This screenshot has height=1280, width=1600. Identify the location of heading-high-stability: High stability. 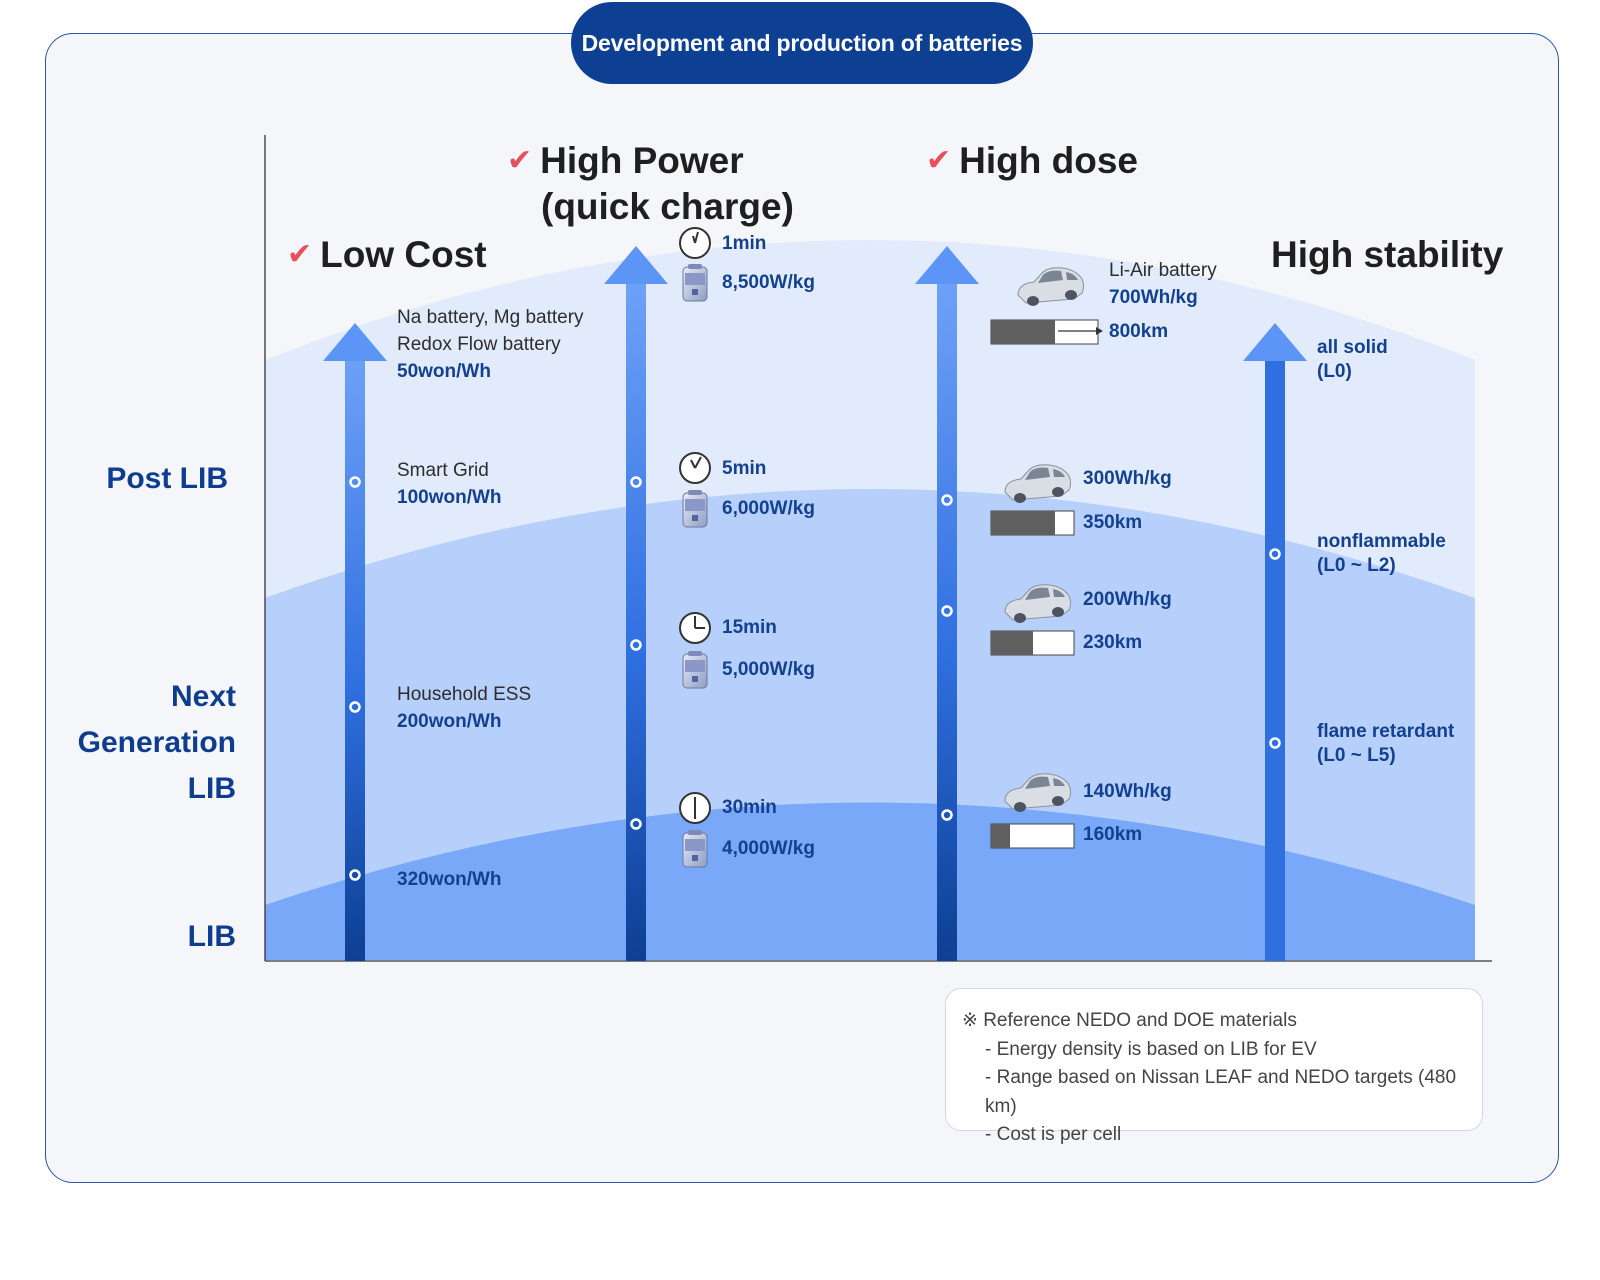
(1387, 254).